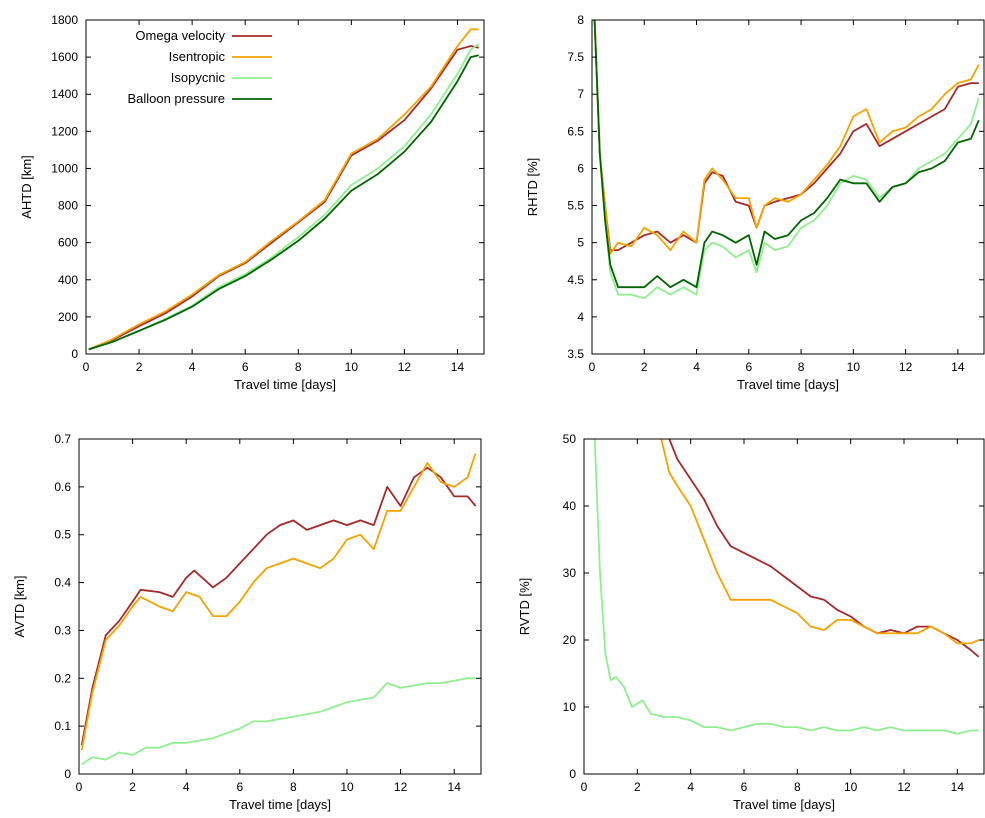 Image resolution: width=985 pixels, height=818 pixels. I want to click on y-axis-label: RVTD [%], so click(524, 607).